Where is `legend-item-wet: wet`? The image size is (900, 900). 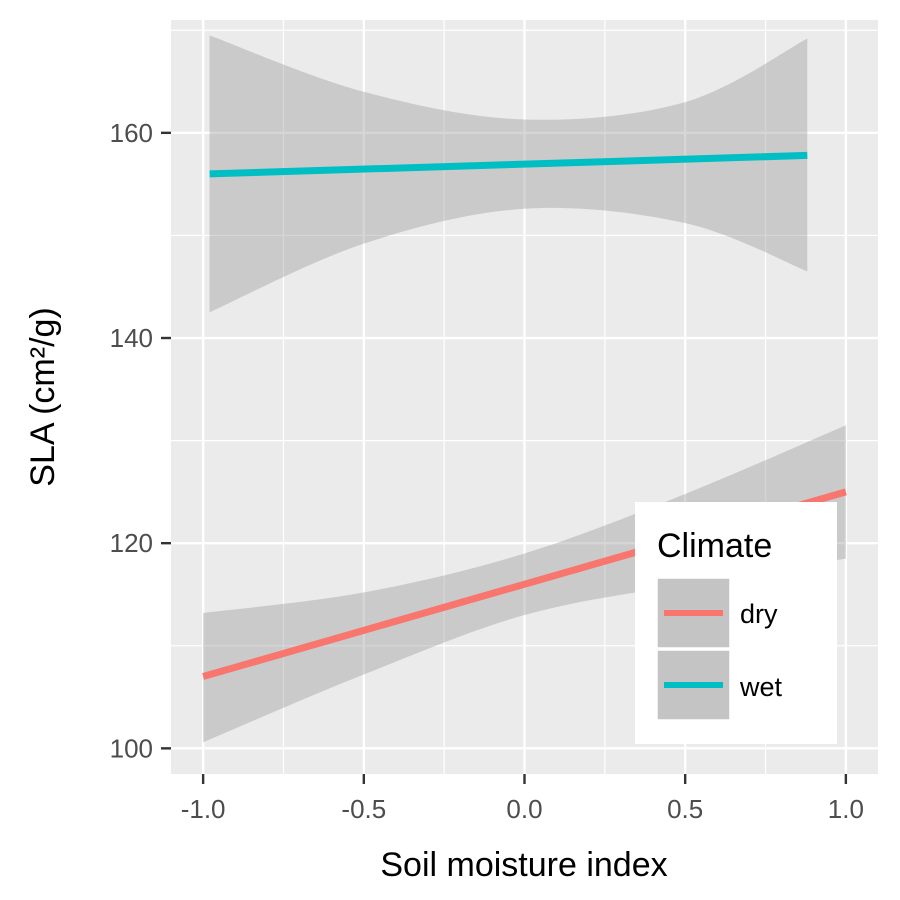
legend-item-wet: wet is located at coordinates (719, 685).